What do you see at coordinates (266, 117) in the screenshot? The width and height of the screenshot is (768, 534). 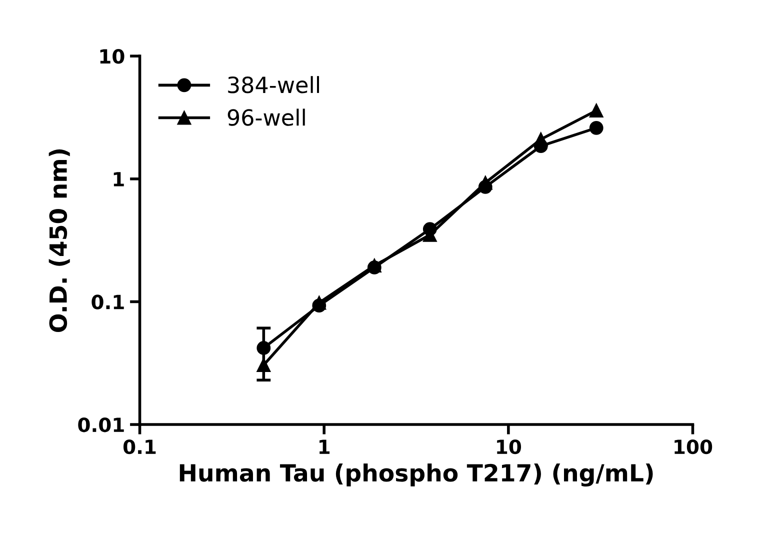 I see `legend-label: 96-well` at bounding box center [266, 117].